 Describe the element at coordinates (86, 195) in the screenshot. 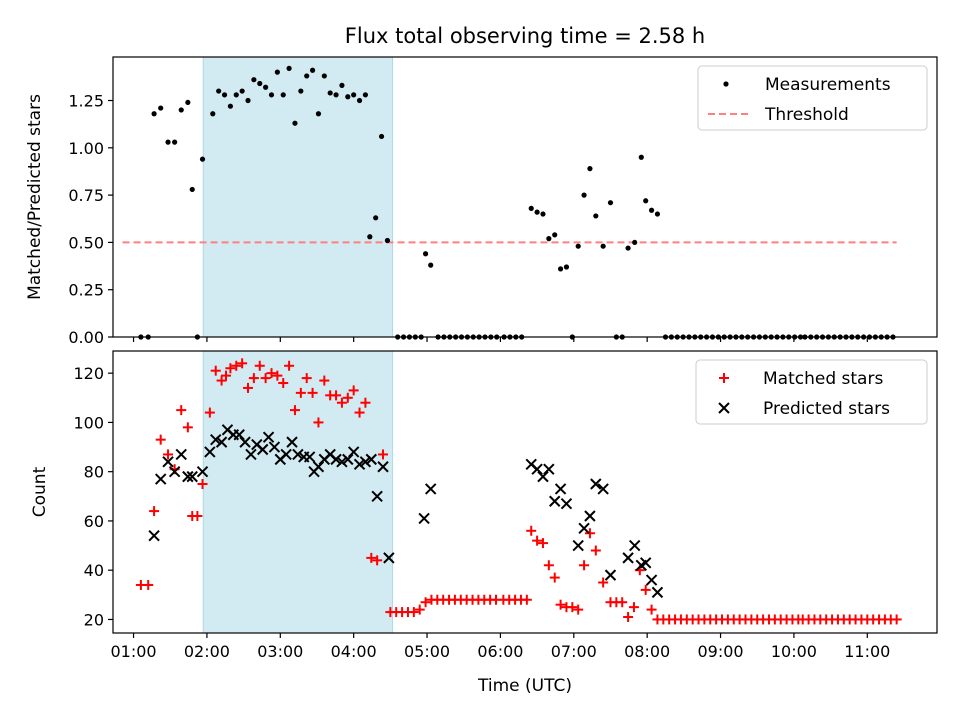

I see `ratio-ytick-label: 0.75` at that location.